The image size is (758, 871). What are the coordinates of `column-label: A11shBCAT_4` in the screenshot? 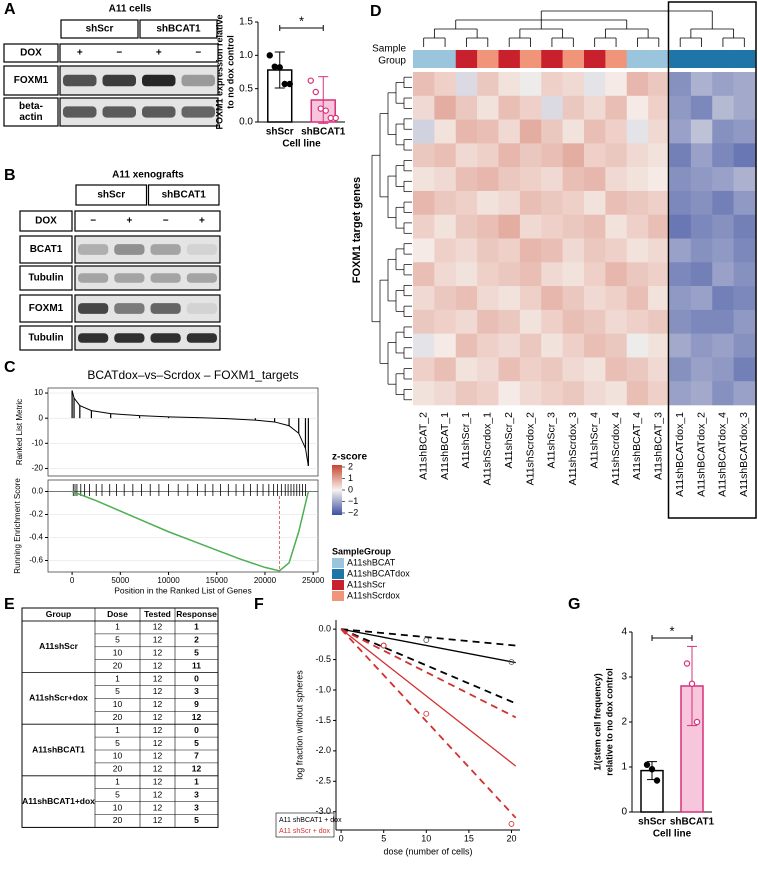 It's located at (637, 446).